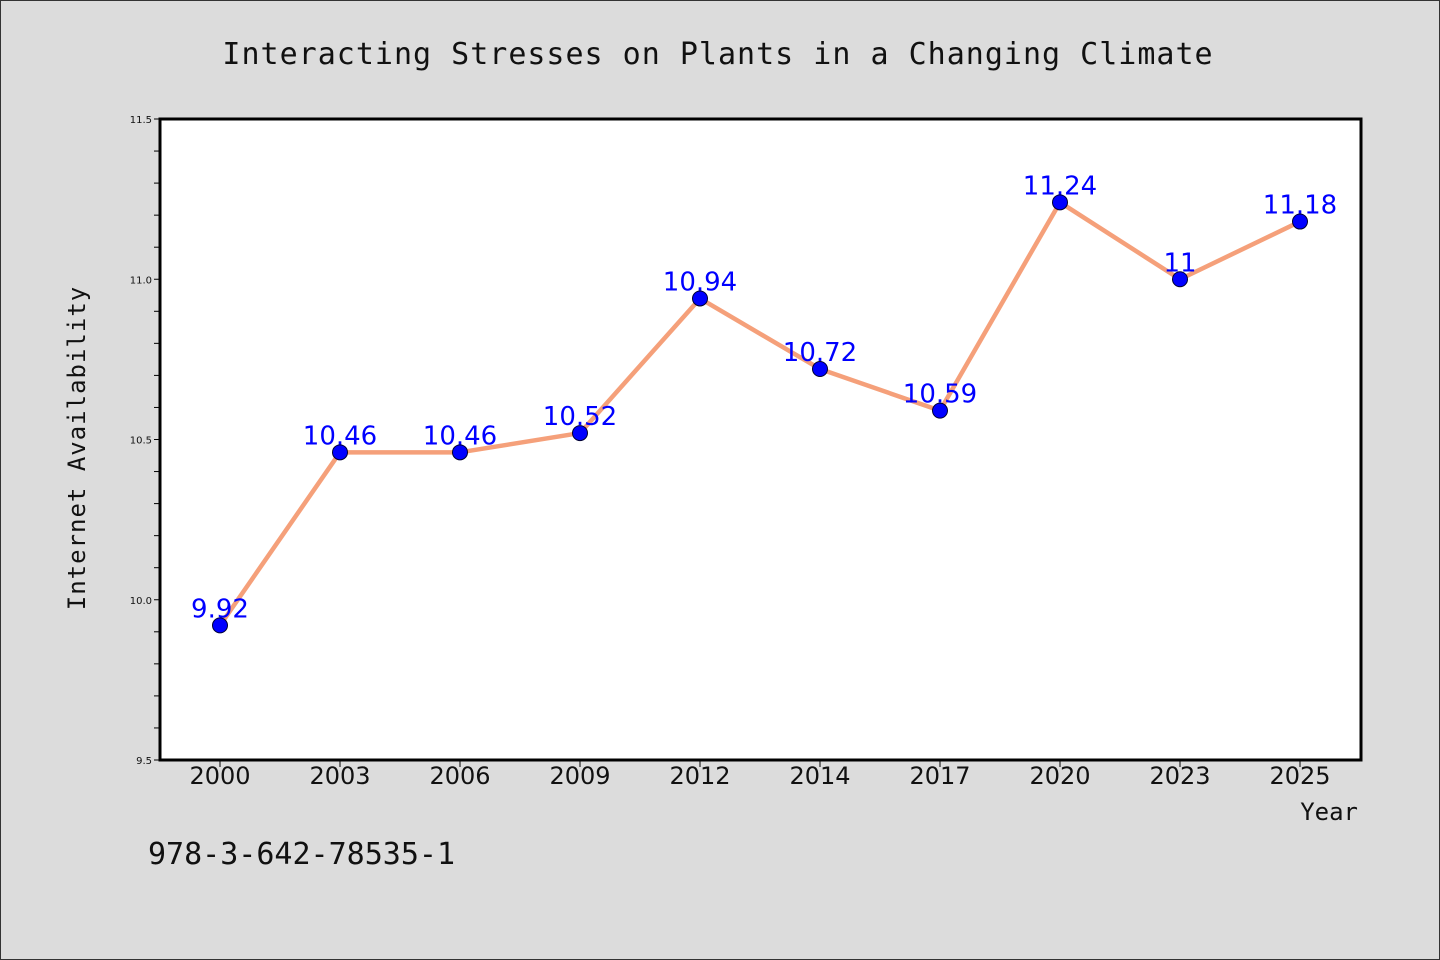 Image resolution: width=1440 pixels, height=960 pixels. I want to click on isbn-footnote: 978-3-642-78535-1, so click(301, 854).